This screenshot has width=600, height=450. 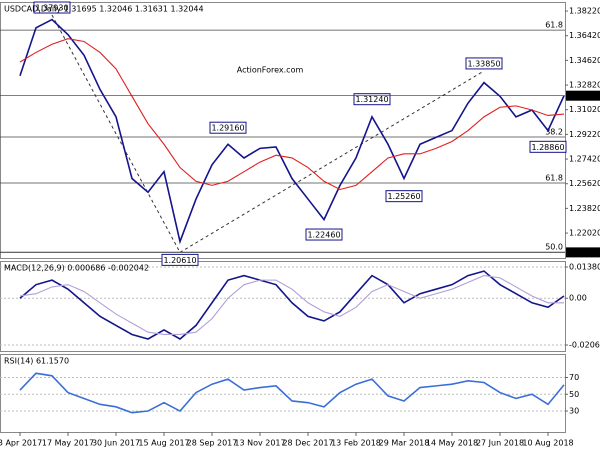 What do you see at coordinates (584, 11) in the screenshot?
I see `y-tick-label: 1.38220` at bounding box center [584, 11].